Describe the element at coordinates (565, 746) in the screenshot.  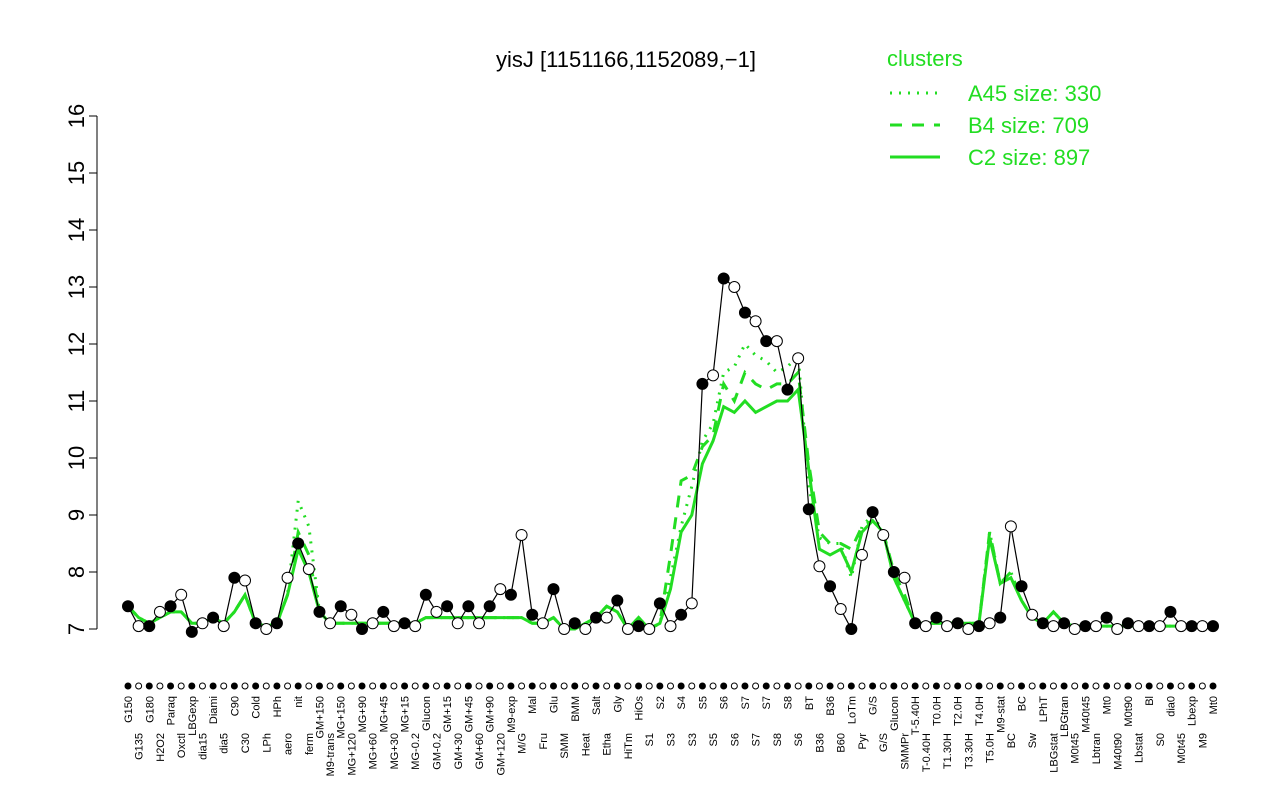
I see `x-tick-label: SMM` at that location.